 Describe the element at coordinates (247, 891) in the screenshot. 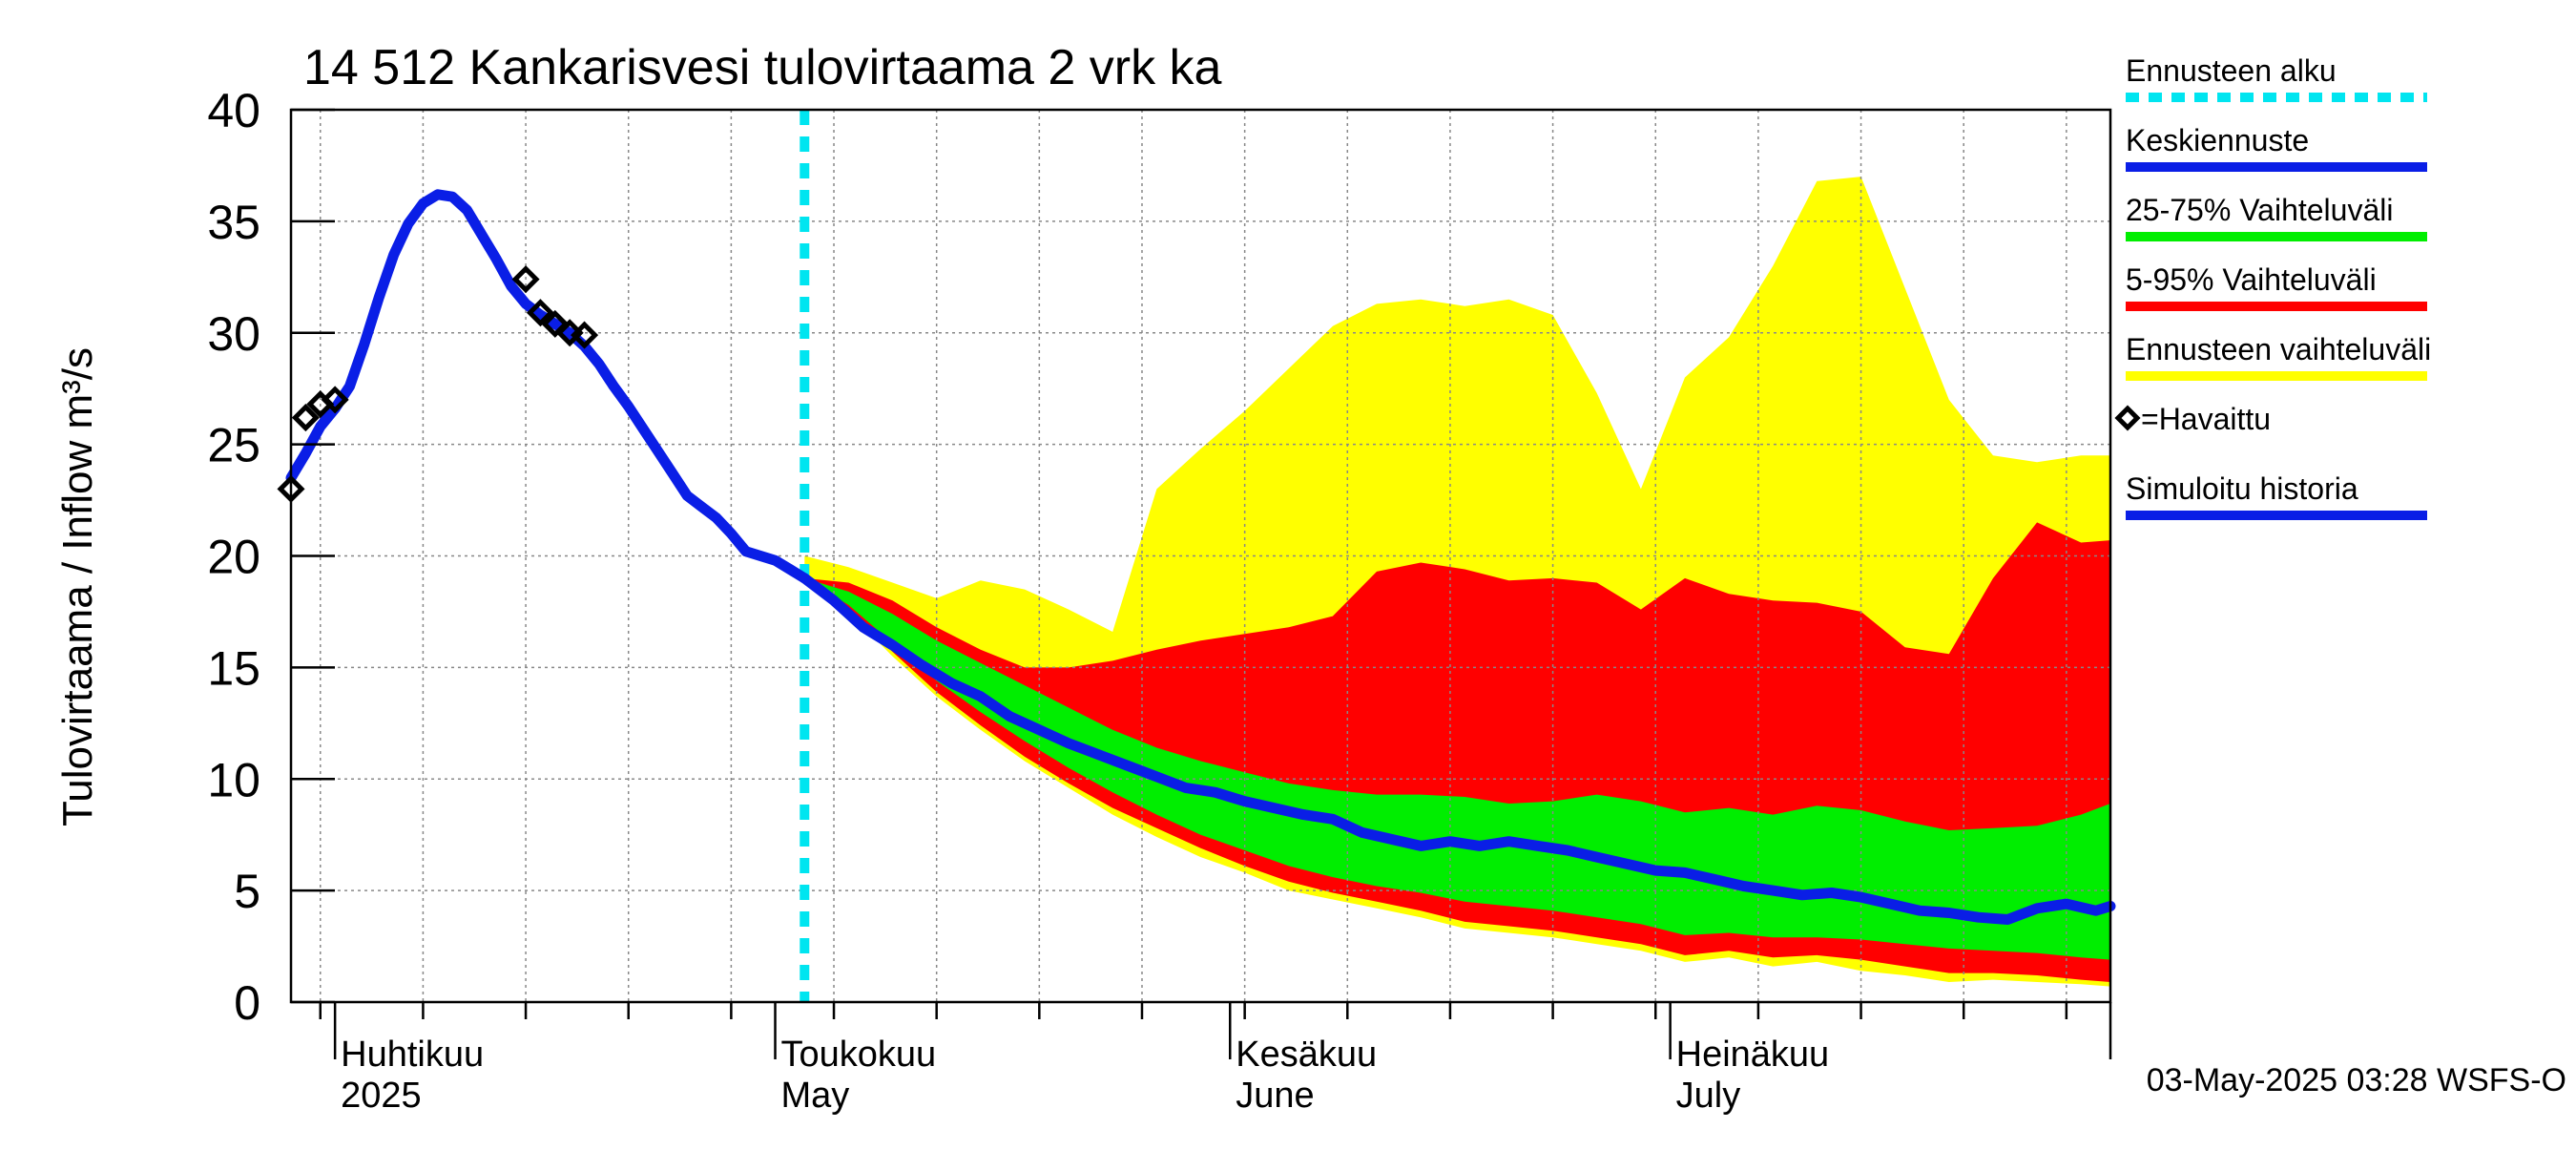

I see `y-tick-label: 5` at that location.